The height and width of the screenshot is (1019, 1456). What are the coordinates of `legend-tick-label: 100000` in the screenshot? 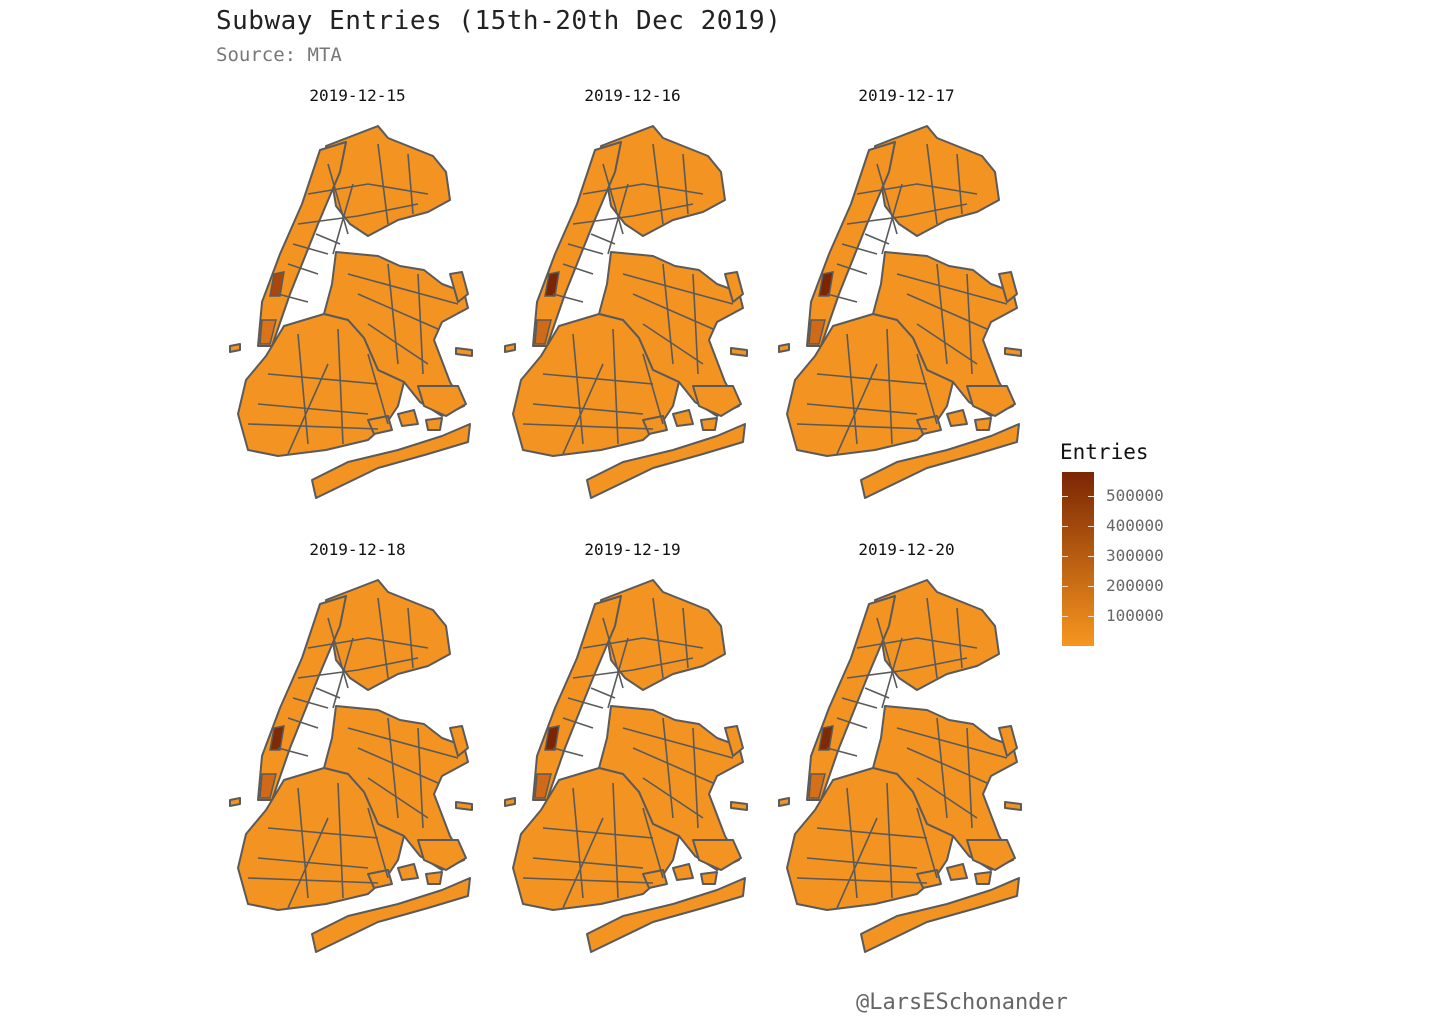 It's located at (1135, 615).